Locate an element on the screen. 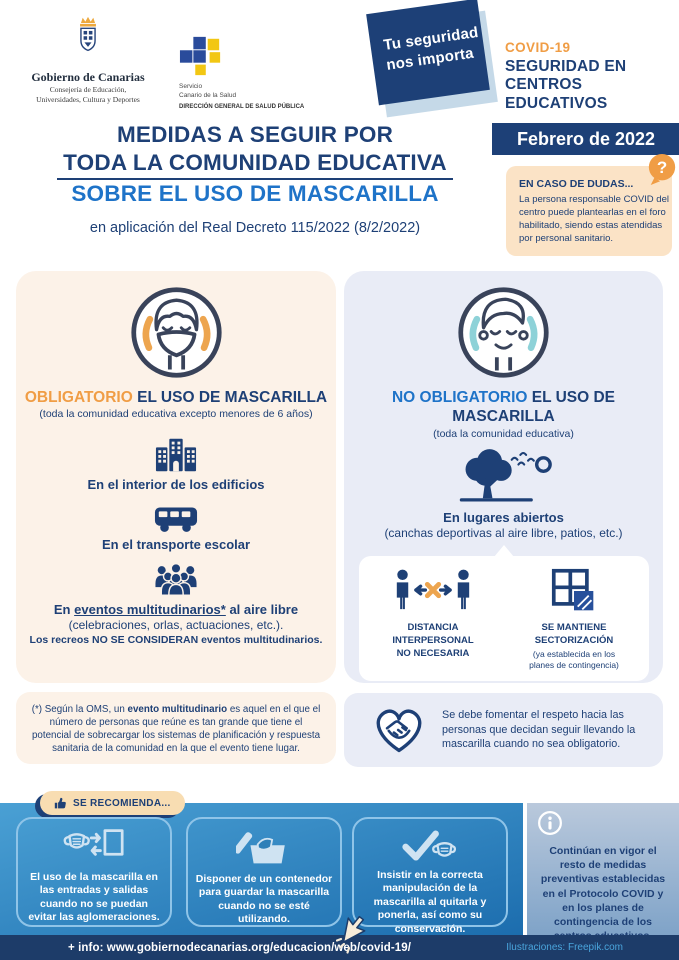 This screenshot has height=960, width=679. distance-item: DISTANCIA INTERPERSONAL NO NECESARIA is located at coordinates (433, 619).